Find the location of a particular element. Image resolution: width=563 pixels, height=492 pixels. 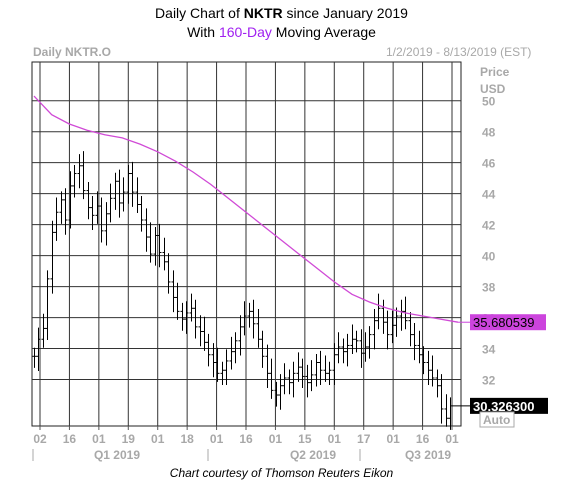

x-tick-label: 19 is located at coordinates (129, 439).